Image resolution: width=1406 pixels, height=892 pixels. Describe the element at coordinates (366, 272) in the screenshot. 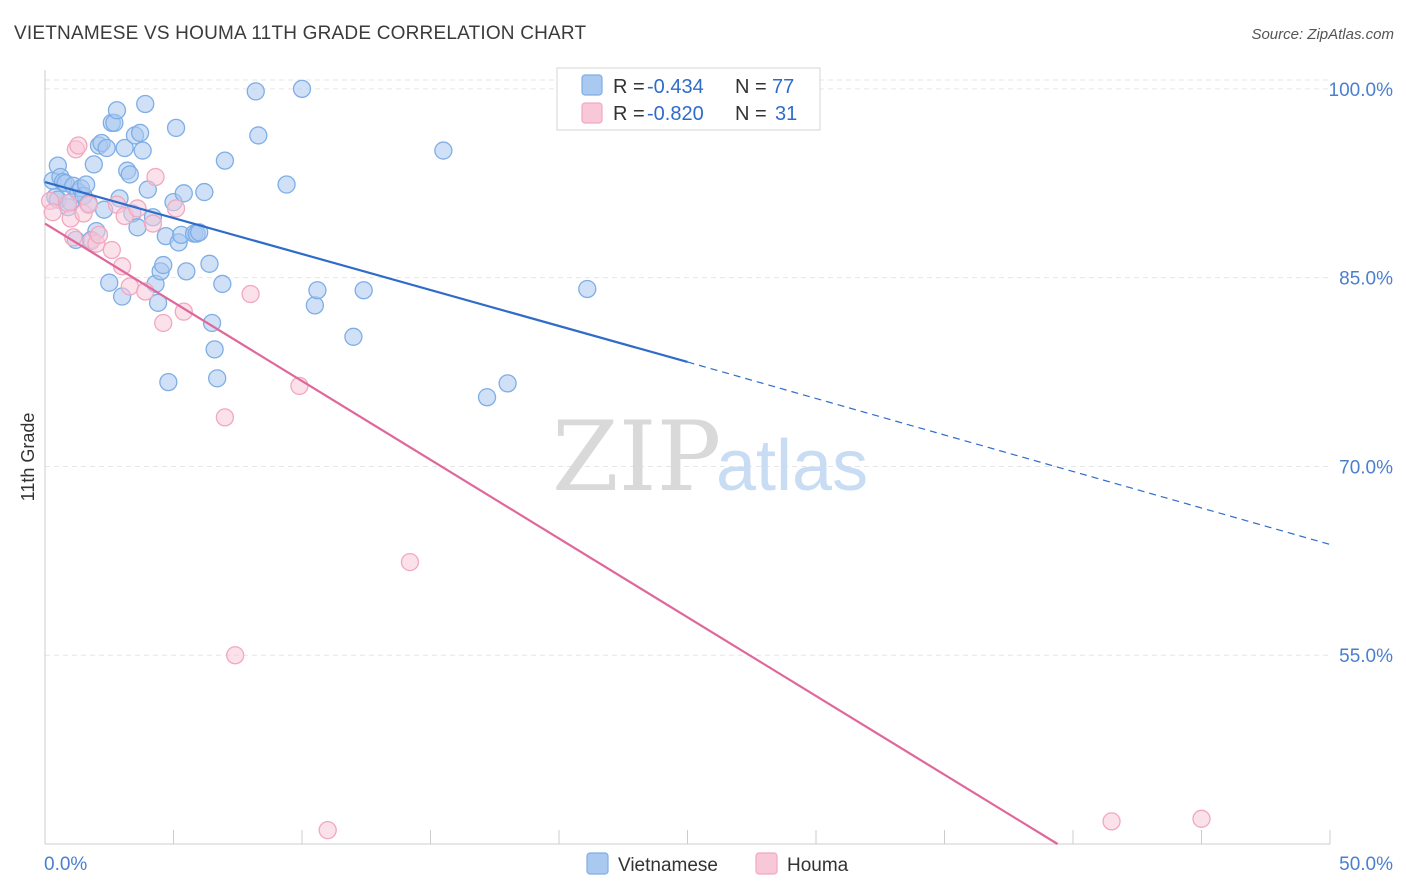

I see `trend-line-vietnamese` at that location.